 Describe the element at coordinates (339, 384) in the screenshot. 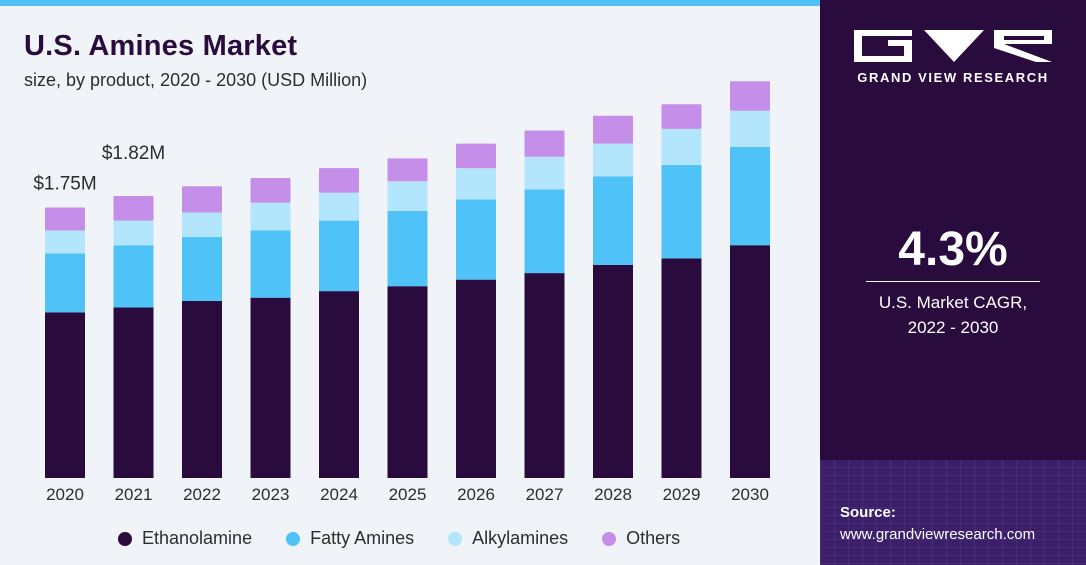

I see `bar-segment-ethanolamine-2024` at that location.